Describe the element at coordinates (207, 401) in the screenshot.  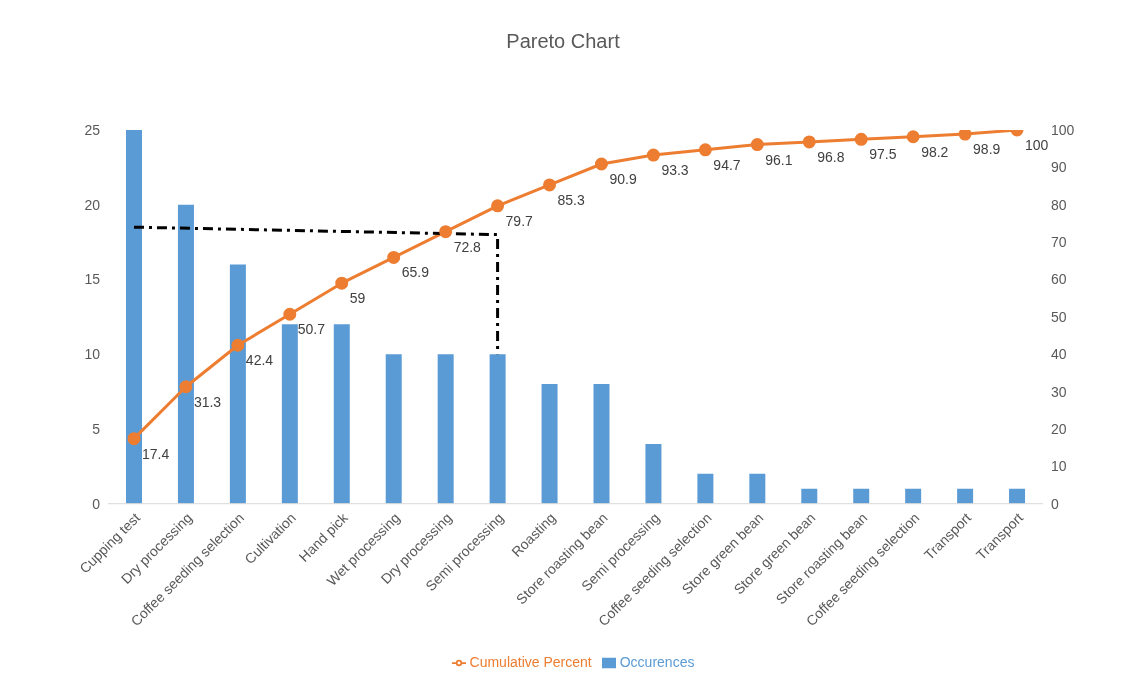
I see `data-label: 31.3` at that location.